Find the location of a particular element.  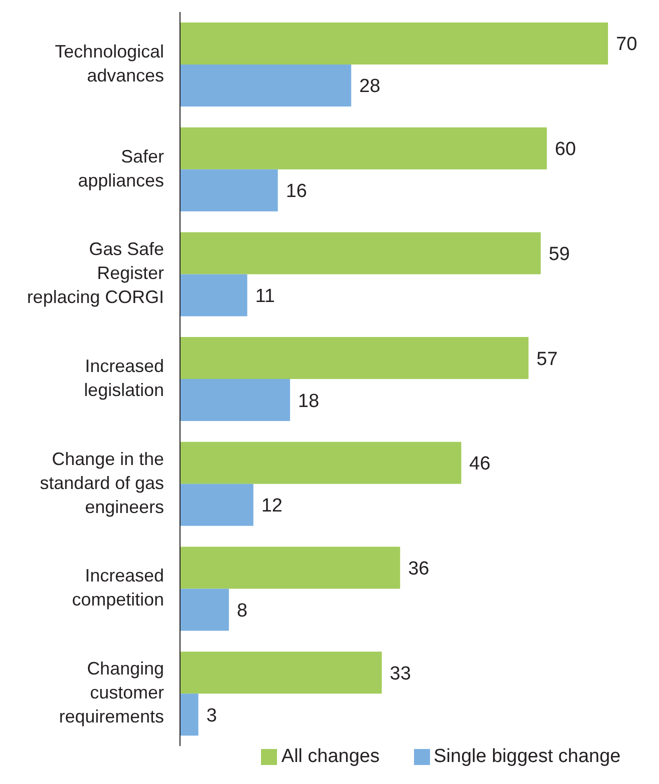

data-label: 18 is located at coordinates (309, 401).